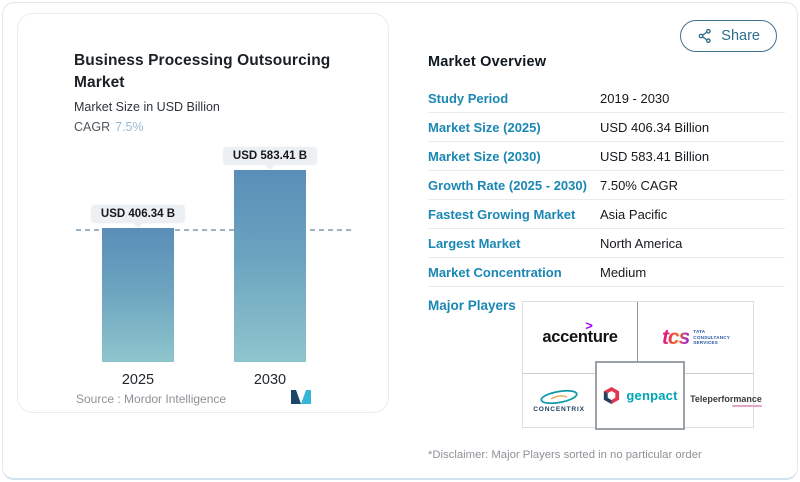  Describe the element at coordinates (641, 243) in the screenshot. I see `row-value: North America` at that location.